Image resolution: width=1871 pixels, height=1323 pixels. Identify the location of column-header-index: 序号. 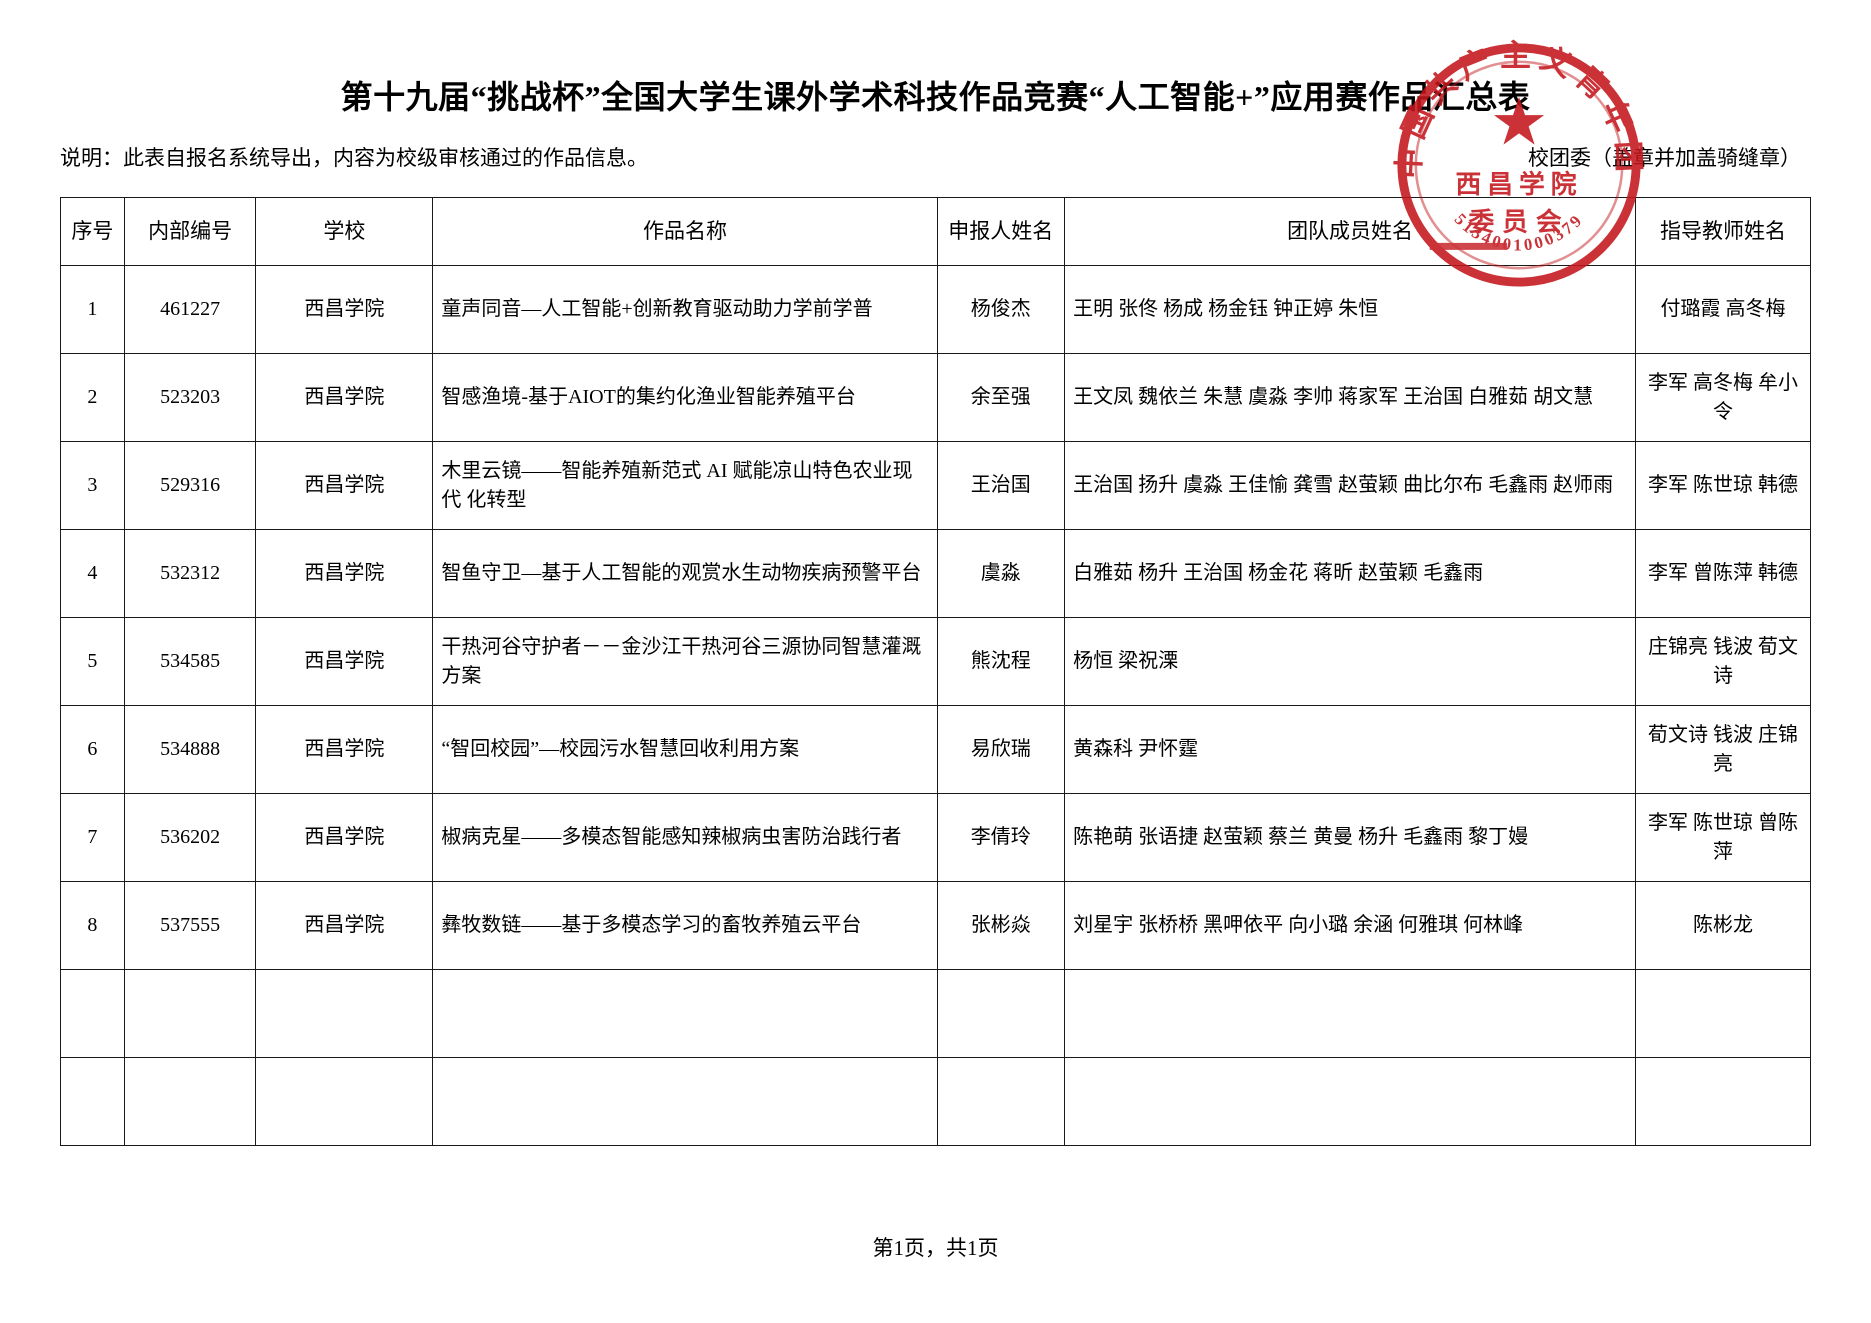
(92, 231).